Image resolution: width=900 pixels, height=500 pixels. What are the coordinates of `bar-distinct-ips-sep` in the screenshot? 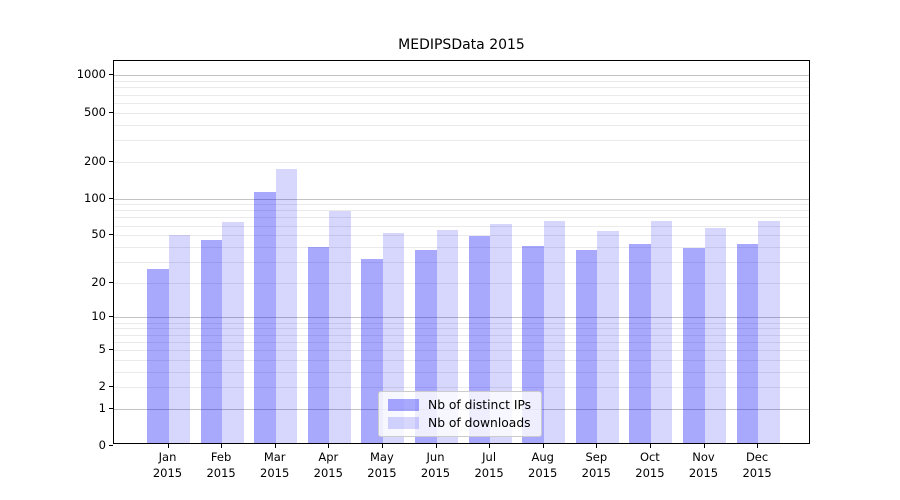 It's located at (586, 346).